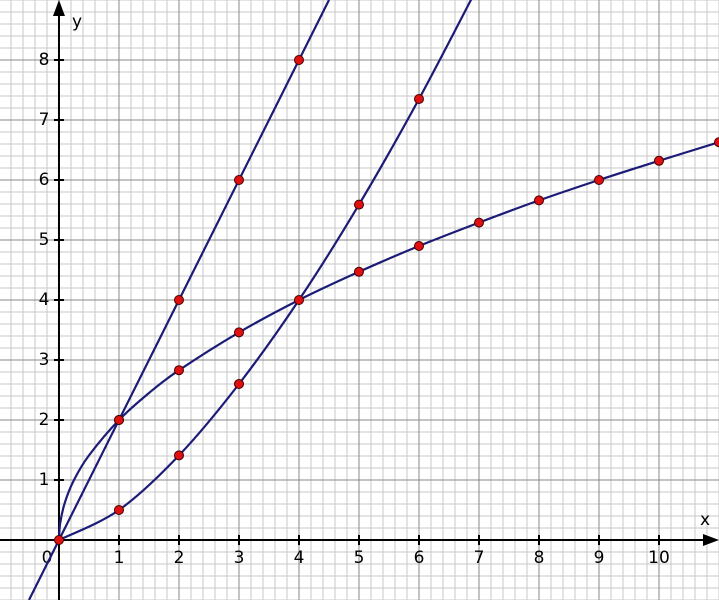  What do you see at coordinates (479, 558) in the screenshot?
I see `x-tick-label: 7` at bounding box center [479, 558].